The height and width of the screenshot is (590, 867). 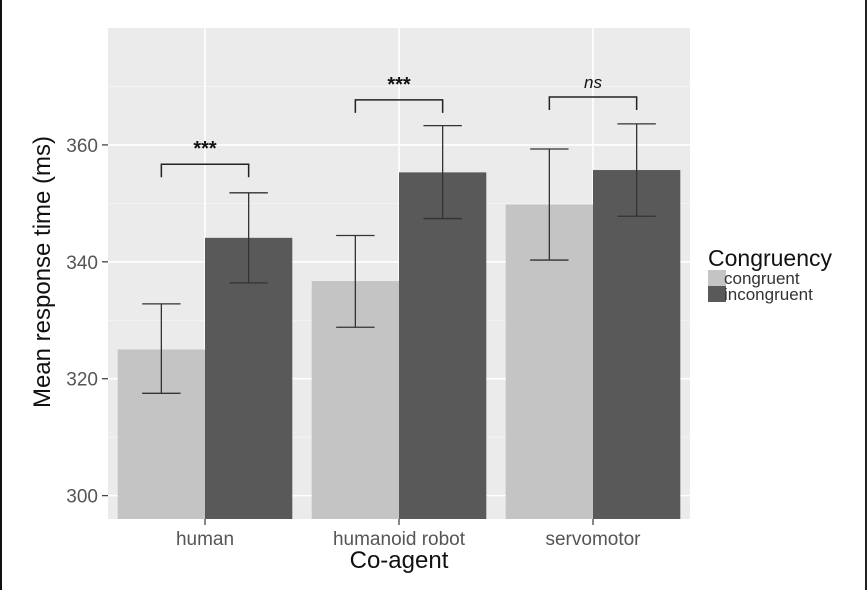 I want to click on y-tick-label: 300, so click(x=82, y=497).